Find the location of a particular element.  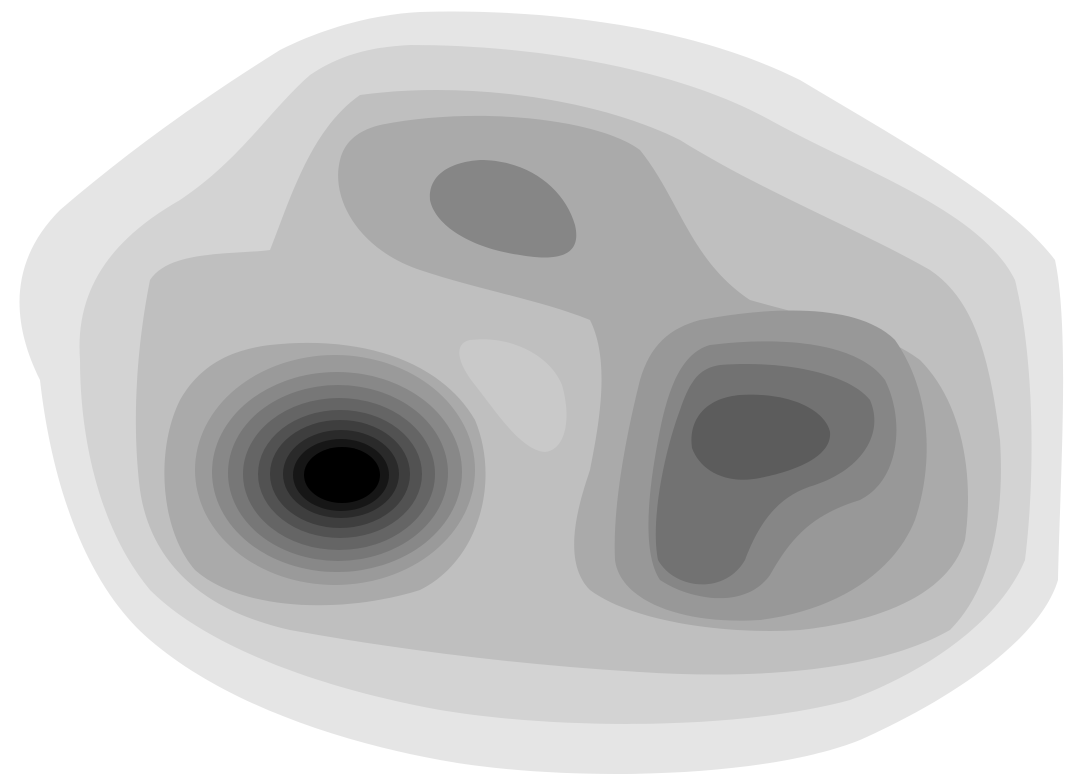

contour-top-core is located at coordinates (503, 209).